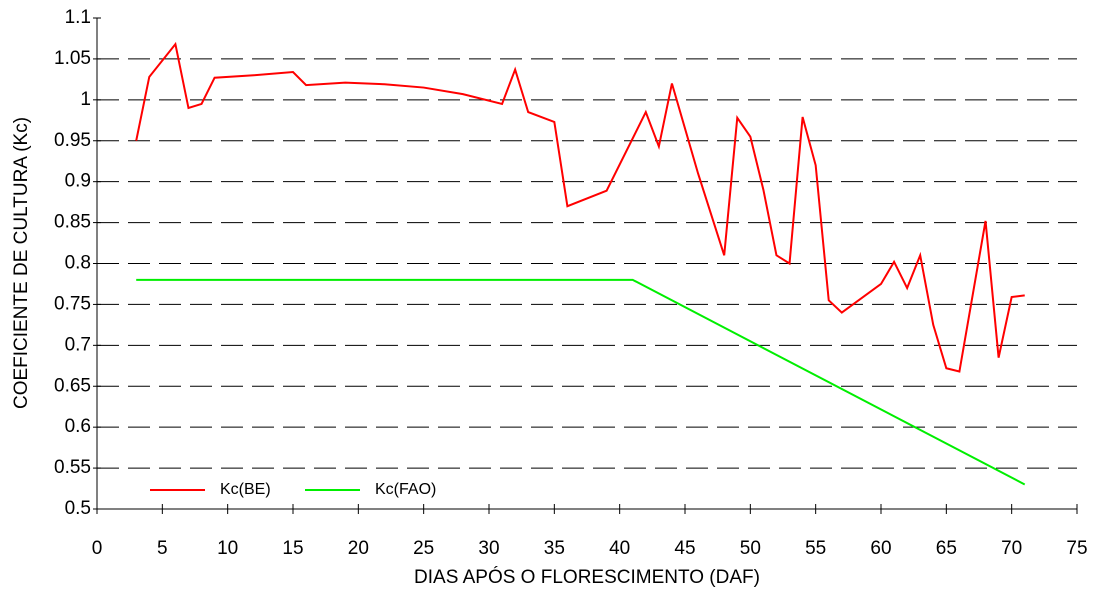  Describe the element at coordinates (815, 548) in the screenshot. I see `x-tick-label: 55` at that location.